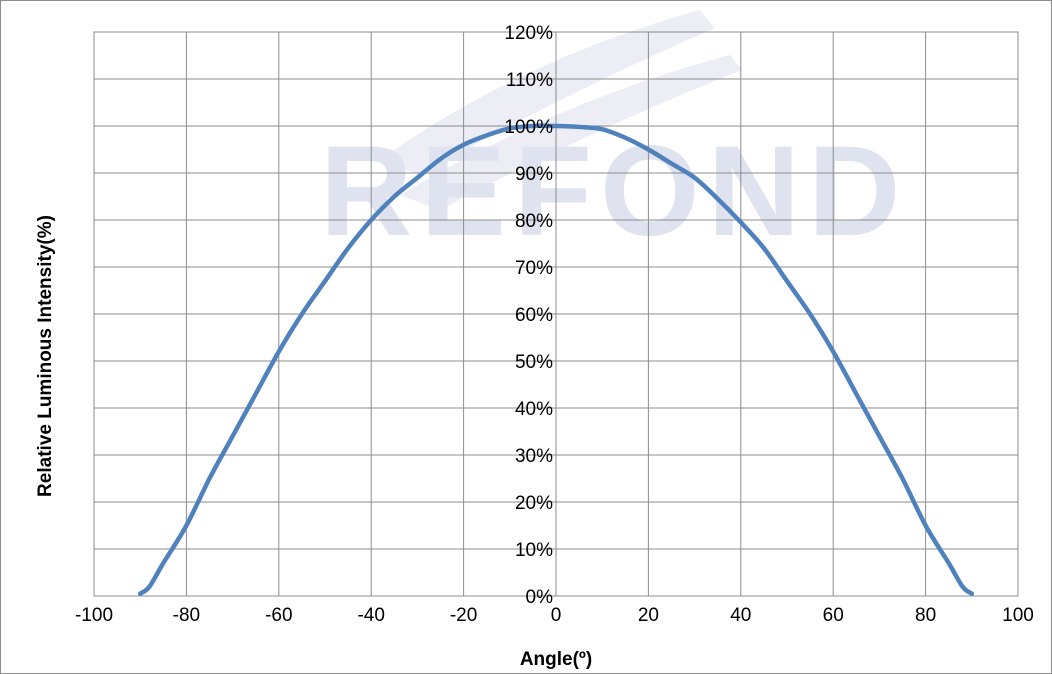 The image size is (1052, 674). I want to click on watermark-text: REFOND, so click(614, 191).